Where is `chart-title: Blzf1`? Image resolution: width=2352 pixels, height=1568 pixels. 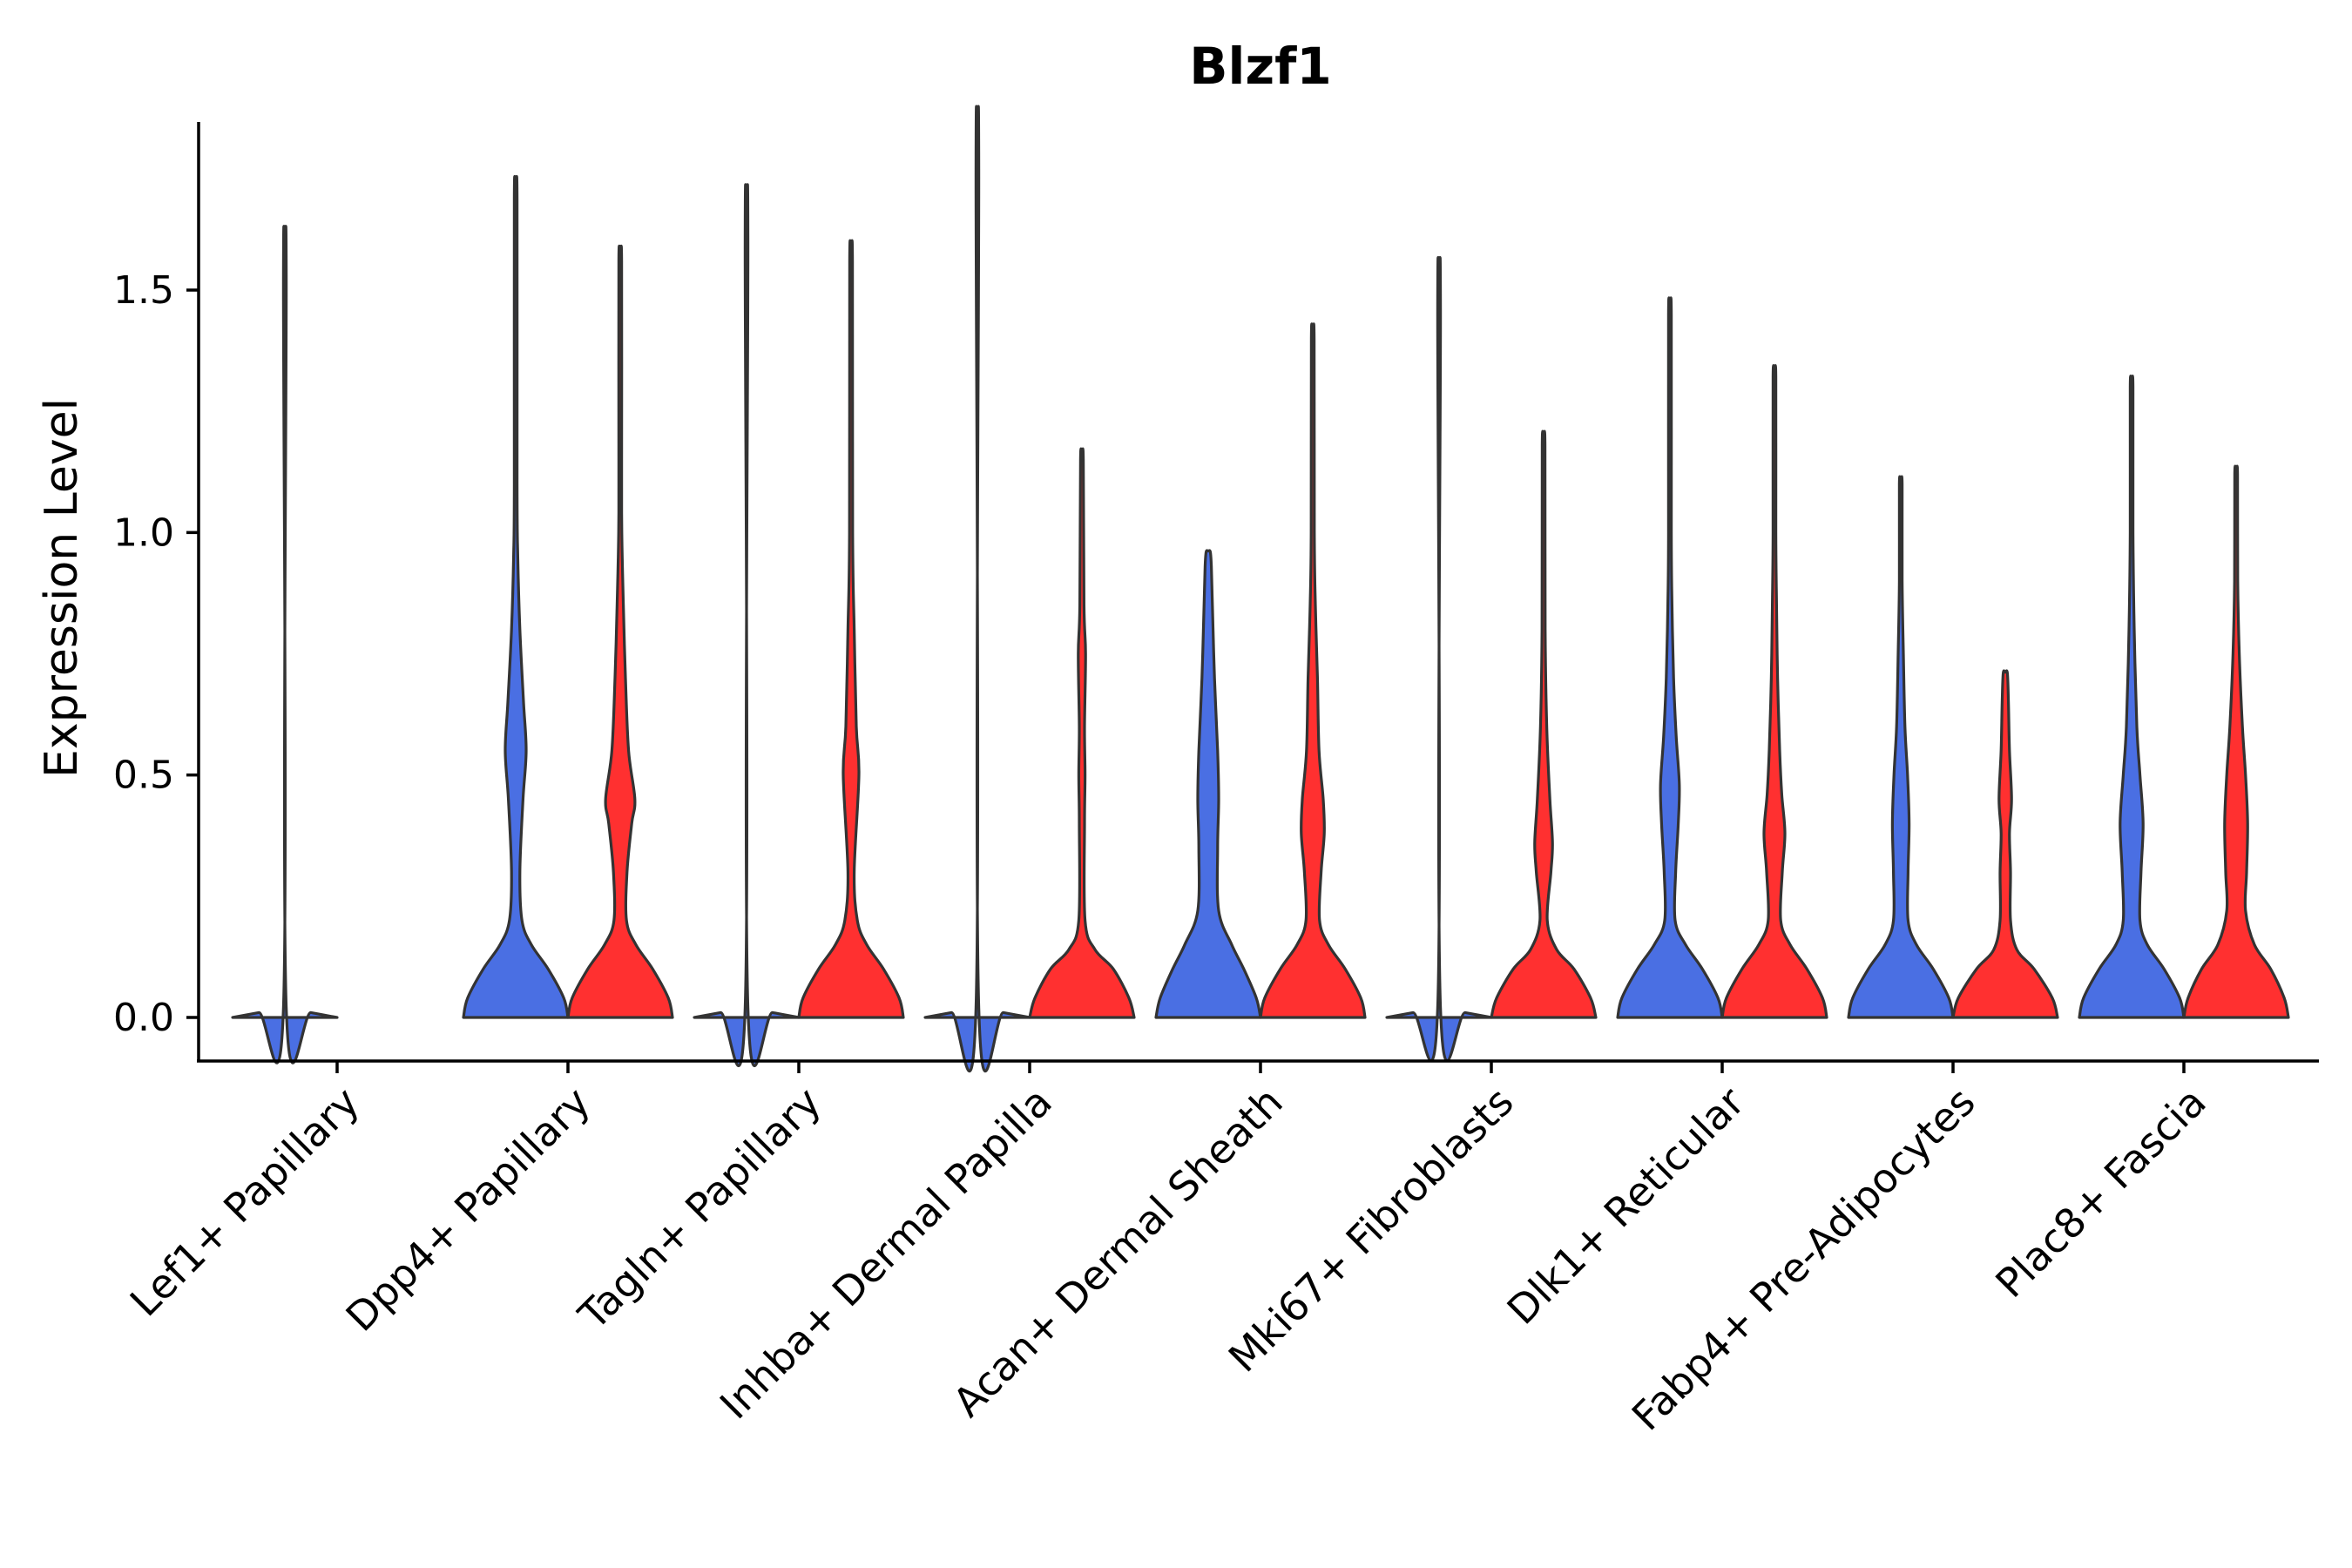
chart-title: Blzf1 is located at coordinates (1260, 66).